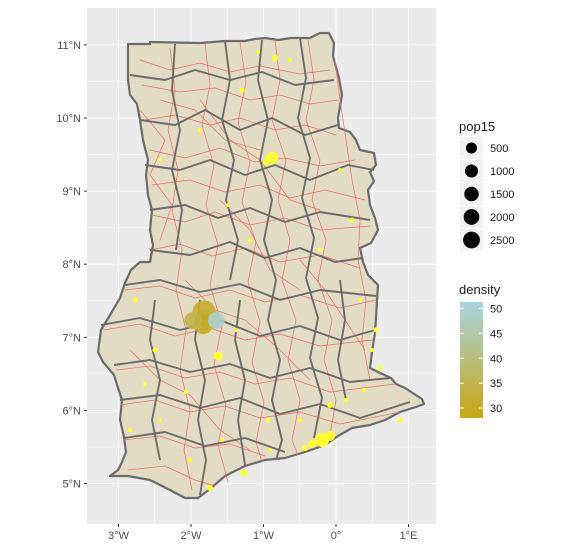  I want to click on color-legend: density 50 45 40 35 30, so click(480, 350).